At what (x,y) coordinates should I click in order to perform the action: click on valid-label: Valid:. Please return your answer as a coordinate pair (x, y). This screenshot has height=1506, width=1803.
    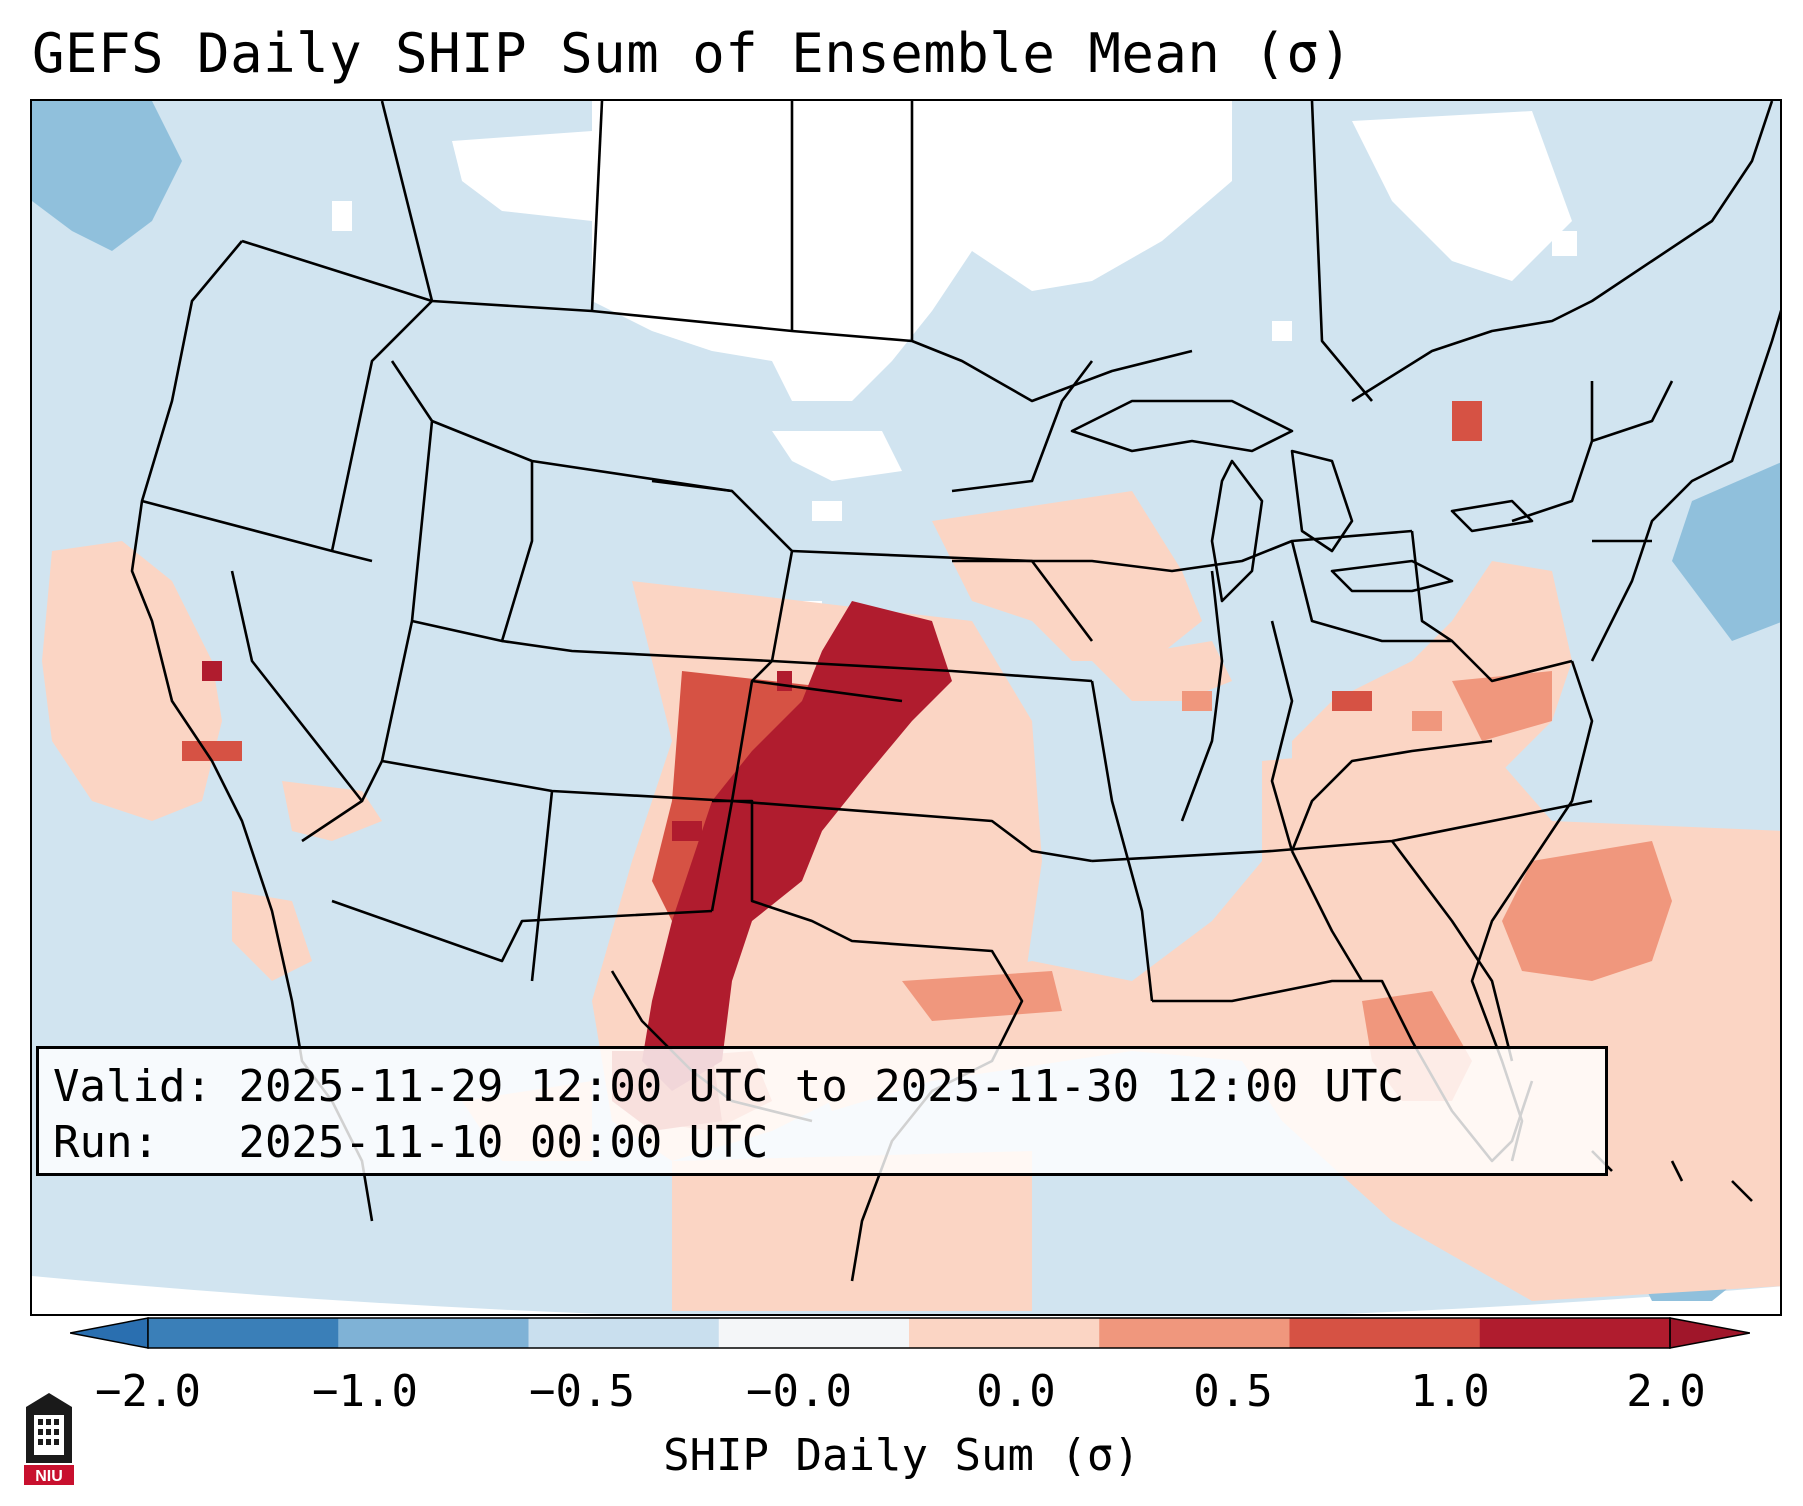
    Looking at the image, I should click on (132, 1086).